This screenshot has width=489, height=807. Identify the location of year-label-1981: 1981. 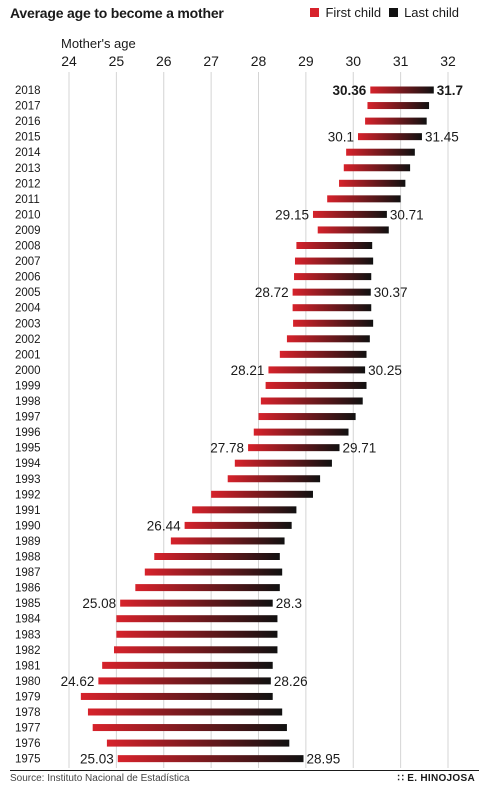
(28, 666).